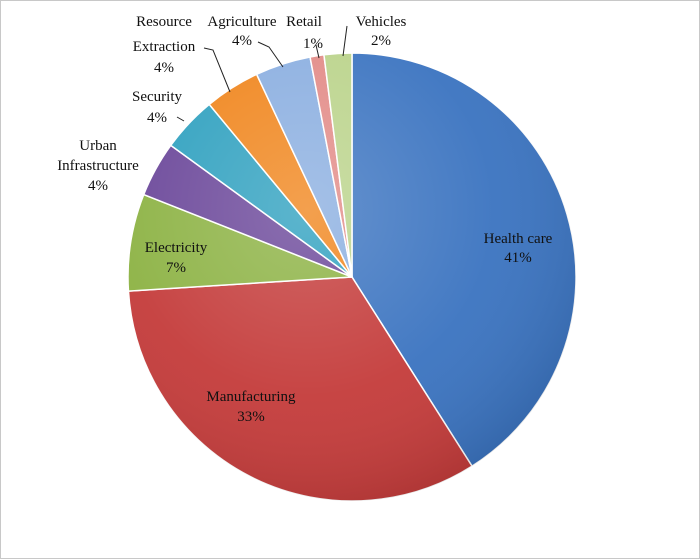 Image resolution: width=700 pixels, height=560 pixels. Describe the element at coordinates (518, 258) in the screenshot. I see `value-label-health-care: 41%` at that location.